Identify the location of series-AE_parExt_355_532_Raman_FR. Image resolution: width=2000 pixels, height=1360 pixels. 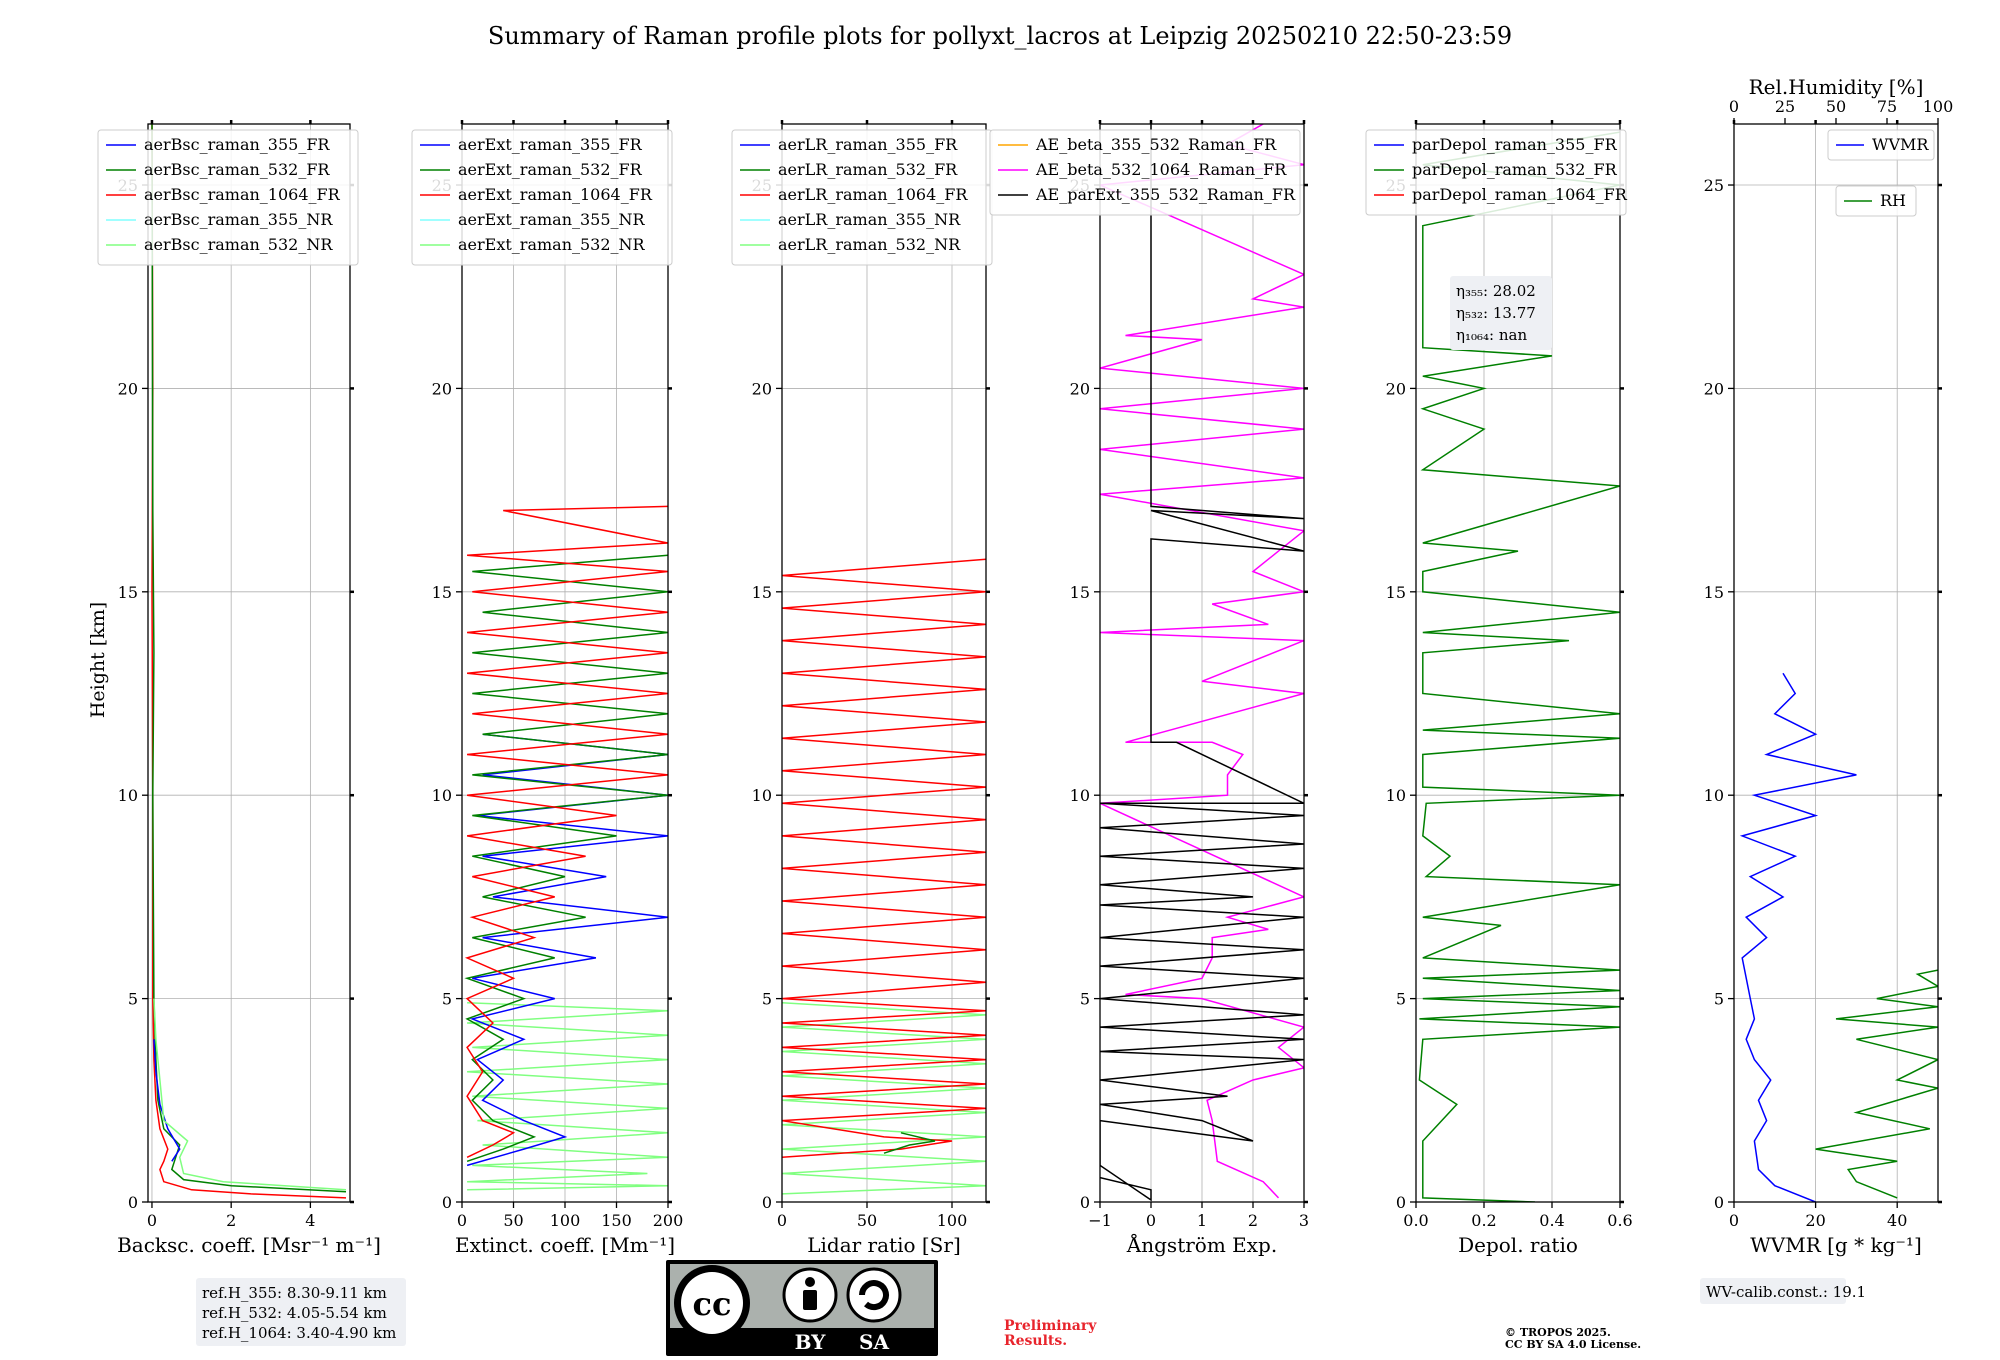
(1202, 663).